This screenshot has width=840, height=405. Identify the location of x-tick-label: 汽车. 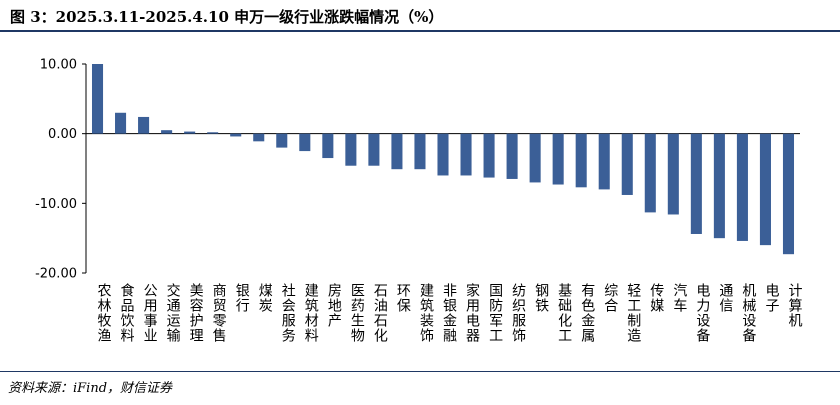
(679, 298).